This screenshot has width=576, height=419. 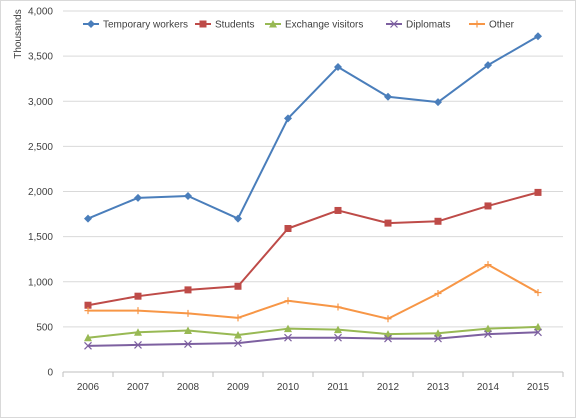 I want to click on y-tick-label: 3,500, so click(x=40, y=57).